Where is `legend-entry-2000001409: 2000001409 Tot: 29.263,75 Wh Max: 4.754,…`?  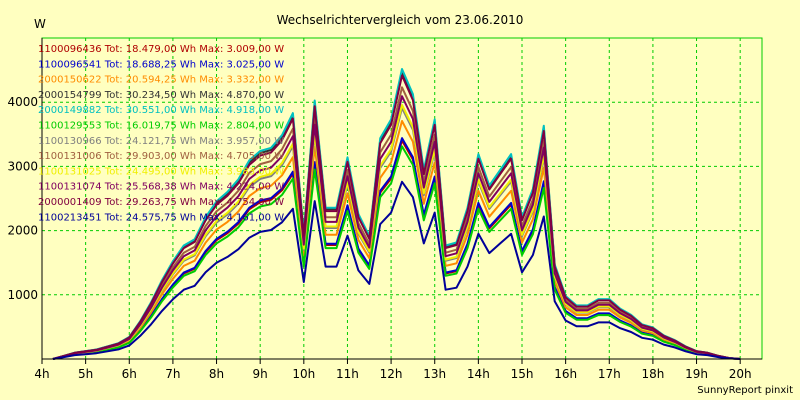 legend-entry-2000001409: 2000001409 Tot: 29.263,75 Wh Max: 4.754,… is located at coordinates (161, 202).